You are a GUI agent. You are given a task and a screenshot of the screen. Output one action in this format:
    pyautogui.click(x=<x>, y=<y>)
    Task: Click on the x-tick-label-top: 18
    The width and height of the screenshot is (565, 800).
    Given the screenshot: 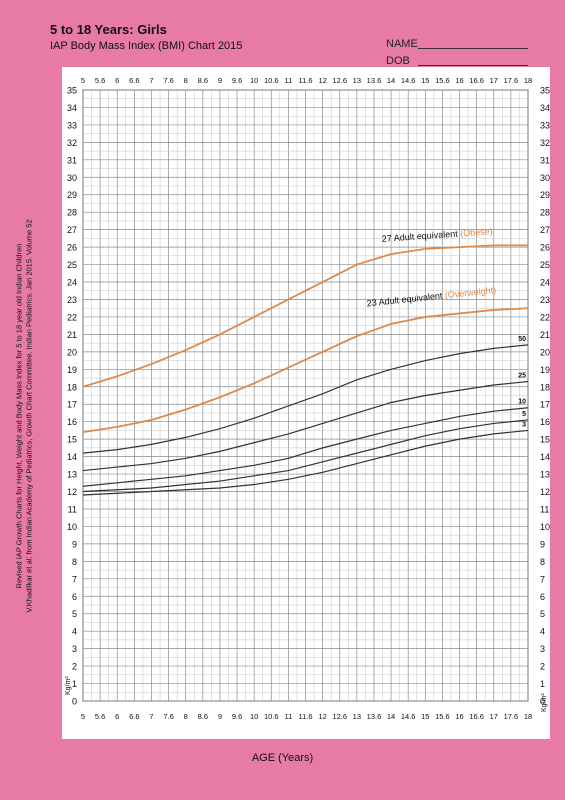 What is the action you would take?
    pyautogui.click(x=528, y=80)
    